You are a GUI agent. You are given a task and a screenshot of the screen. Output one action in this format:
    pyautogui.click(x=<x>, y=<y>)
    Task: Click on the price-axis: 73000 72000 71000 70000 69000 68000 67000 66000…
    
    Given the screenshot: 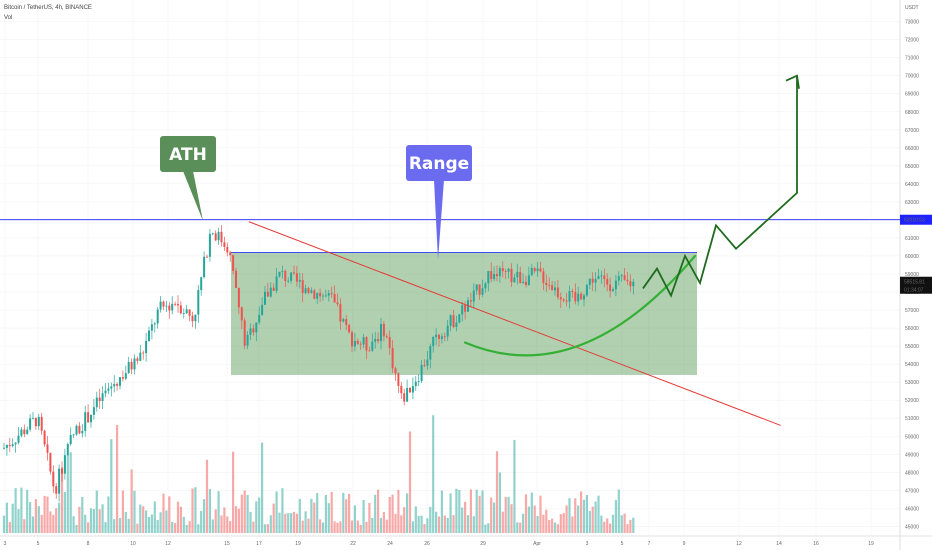 What is the action you would take?
    pyautogui.click(x=912, y=275)
    